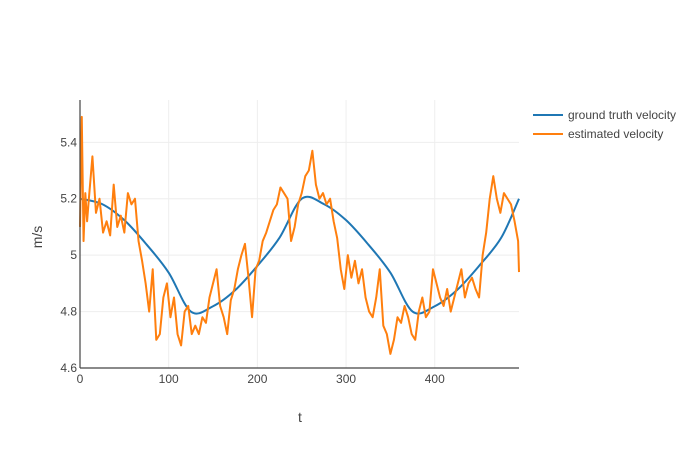  I want to click on legend-label-ground-truth: ground truth velocity, so click(622, 115).